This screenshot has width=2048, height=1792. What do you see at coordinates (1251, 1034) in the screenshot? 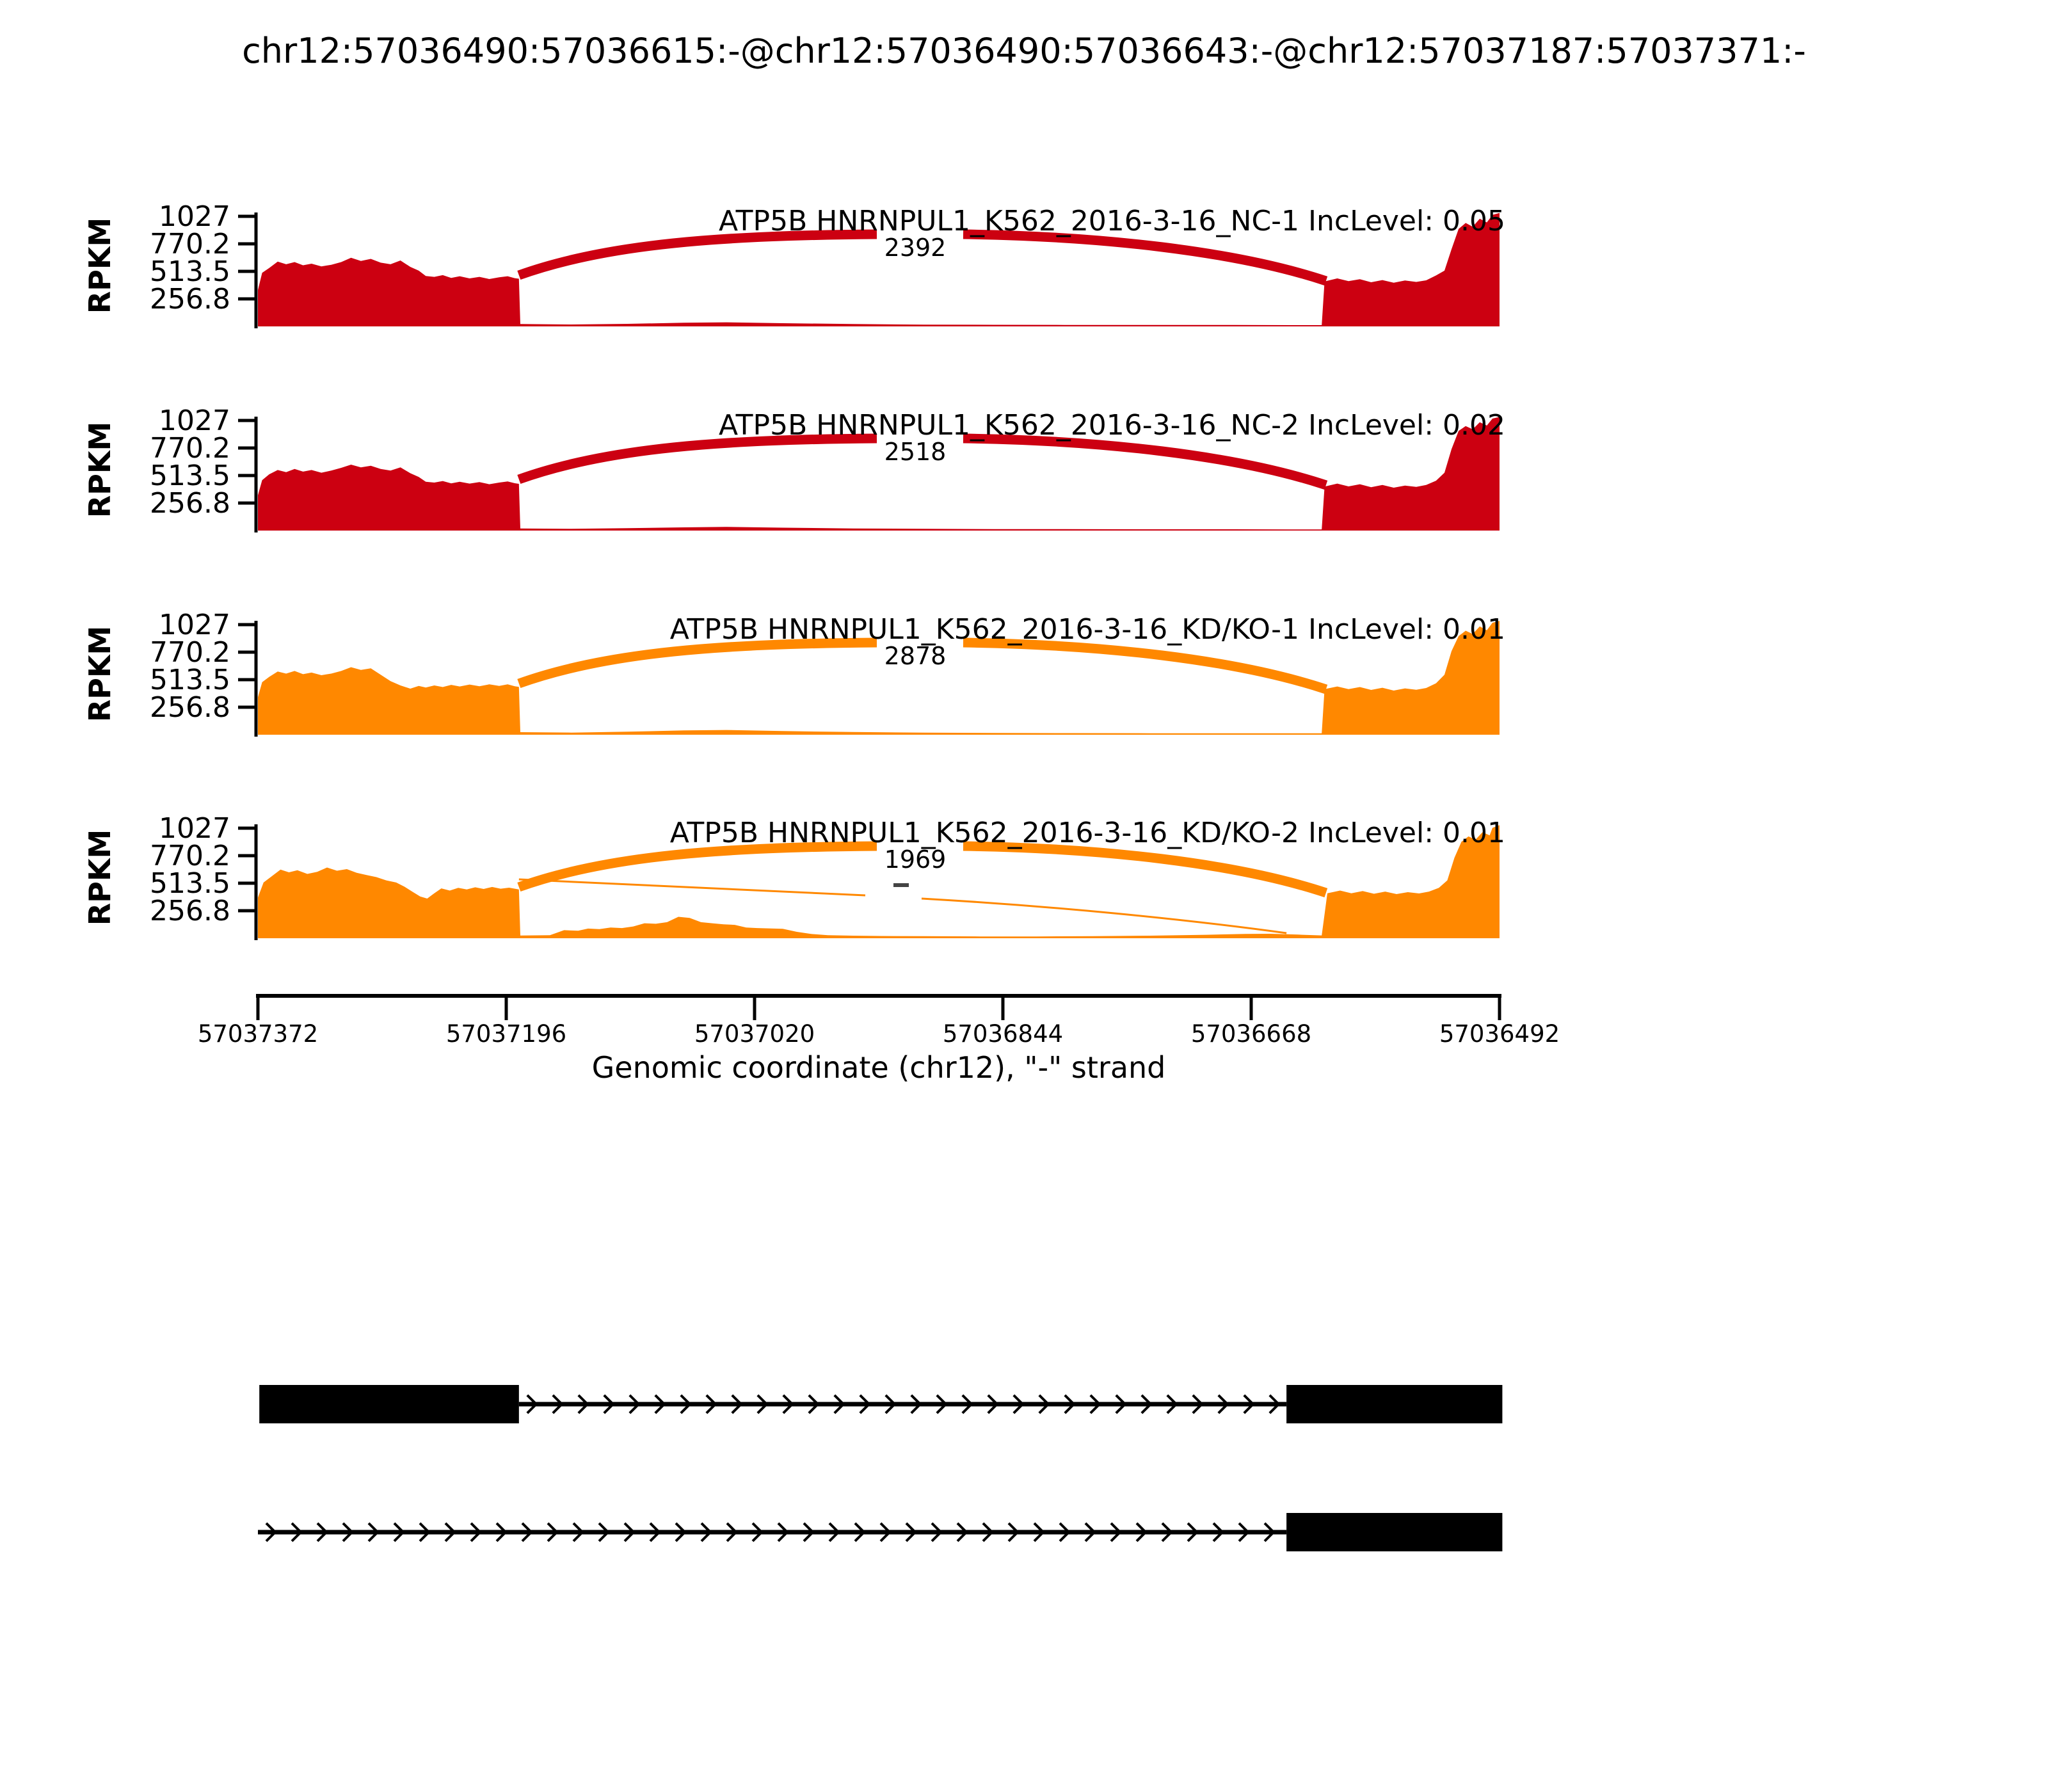
I see `x-tick-label: 57036668` at bounding box center [1251, 1034].